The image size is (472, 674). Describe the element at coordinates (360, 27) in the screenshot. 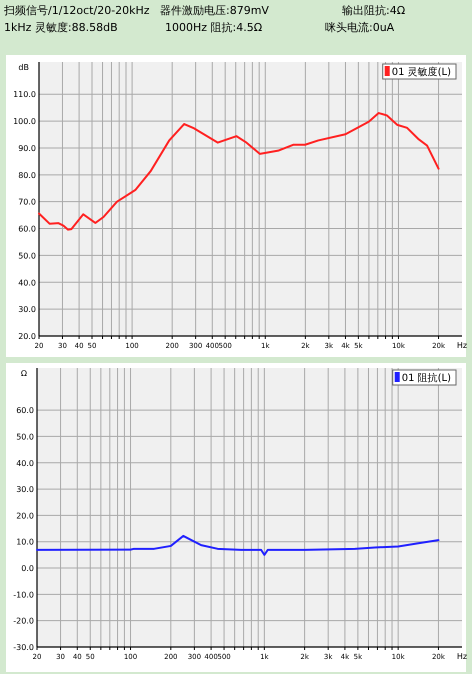

I see `text: 咪头电流:0uA` at that location.